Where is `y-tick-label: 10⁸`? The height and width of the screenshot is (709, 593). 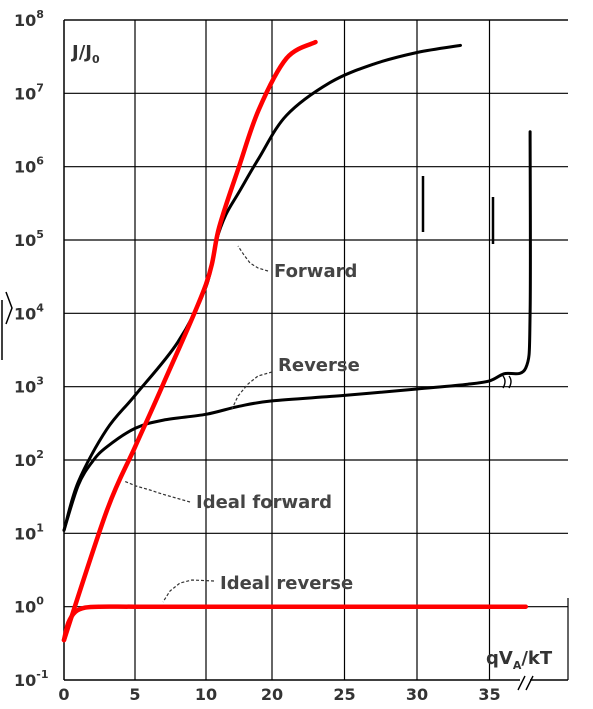
y-tick-label: 10⁸ is located at coordinates (29, 19).